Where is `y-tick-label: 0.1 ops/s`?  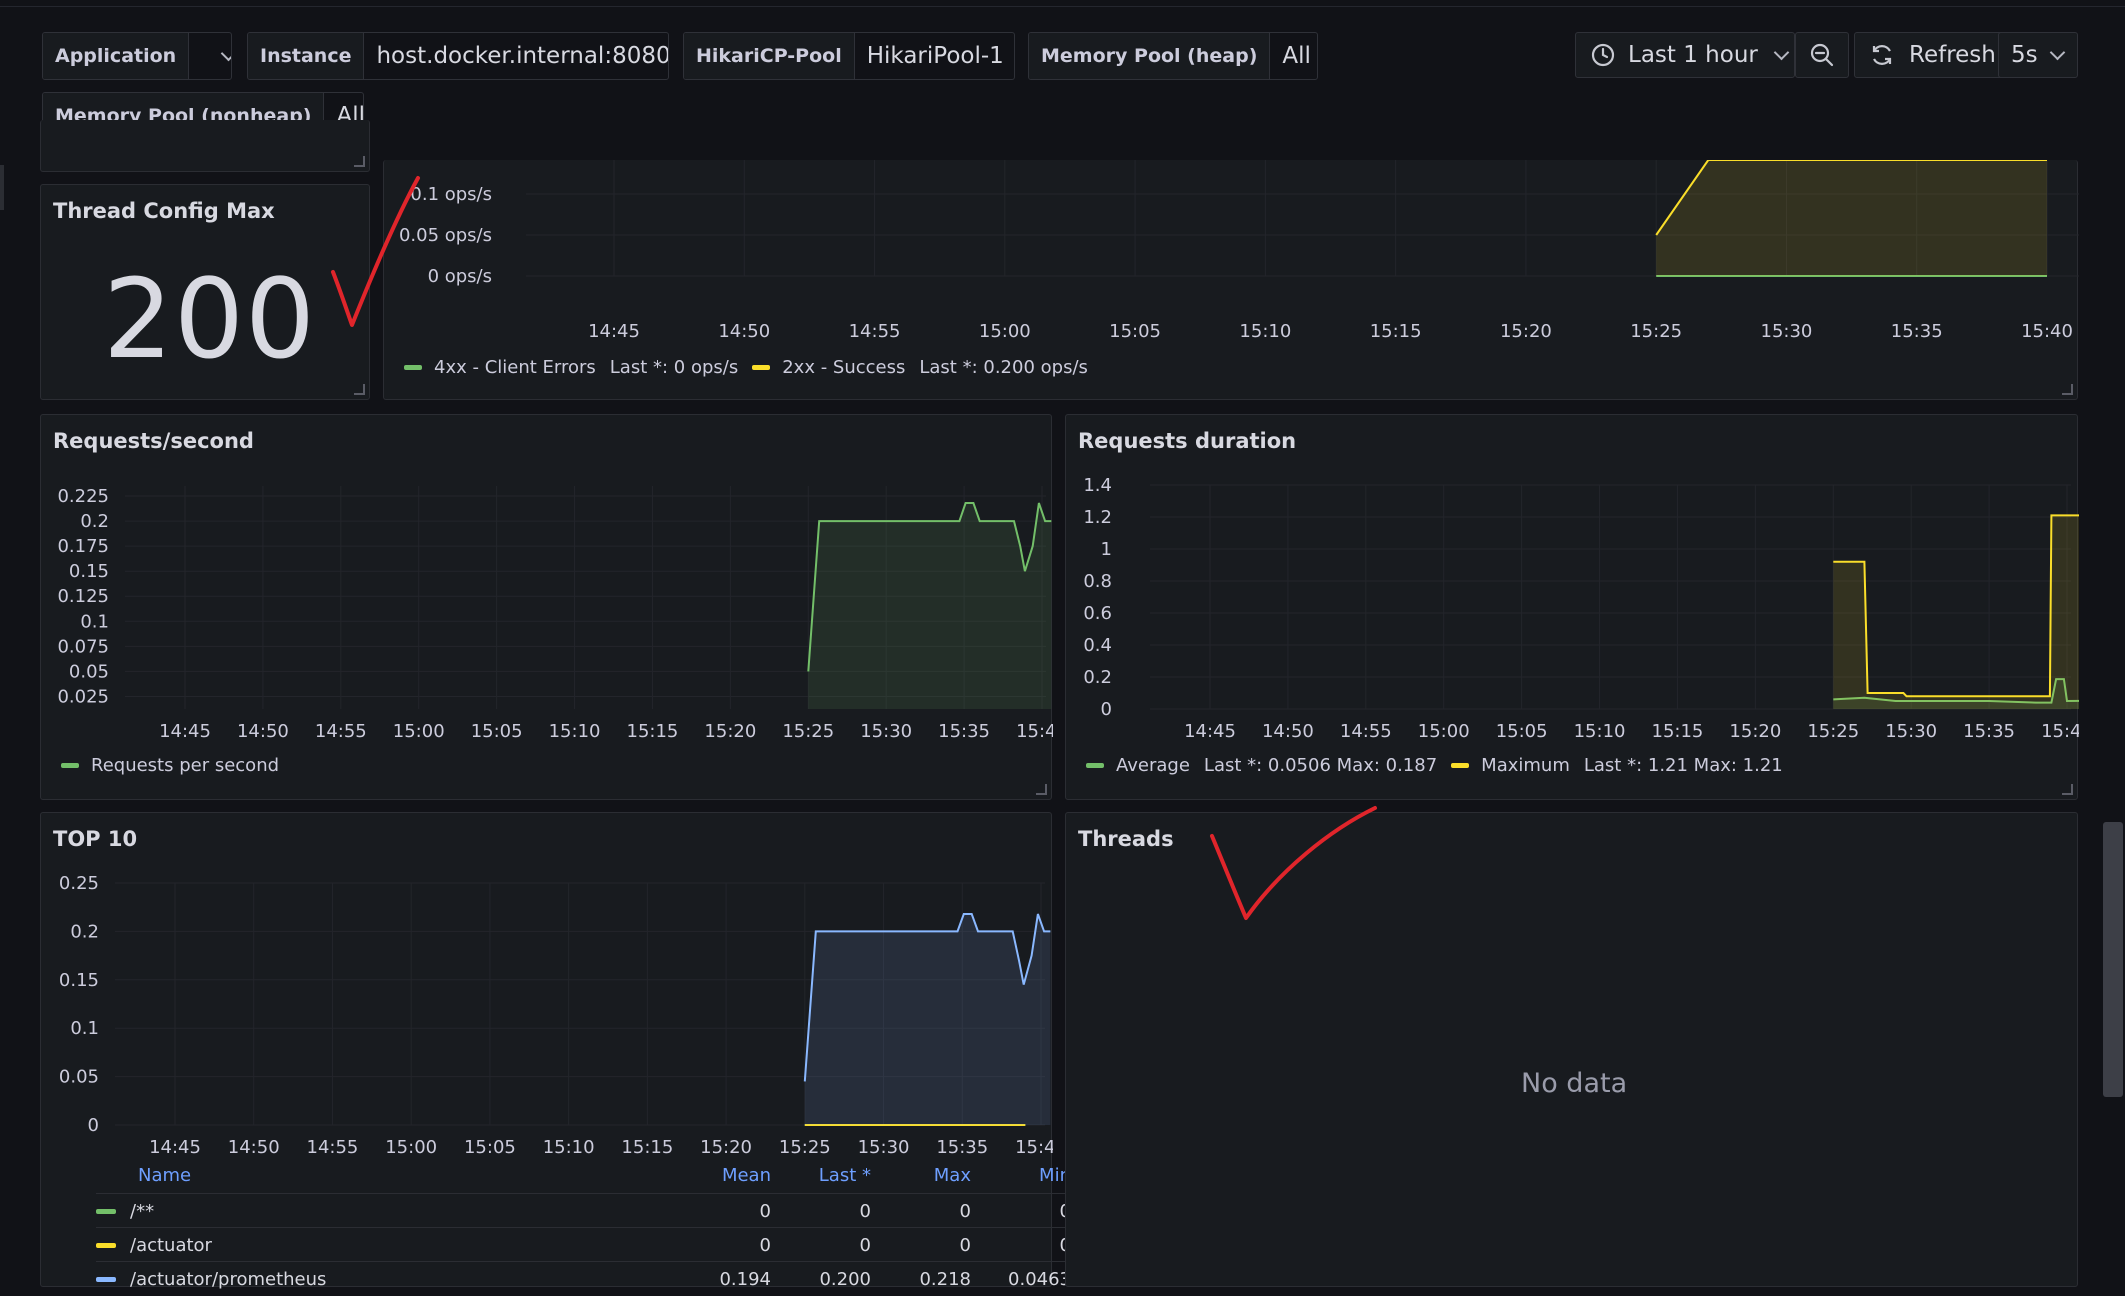
y-tick-label: 0.1 ops/s is located at coordinates (451, 194).